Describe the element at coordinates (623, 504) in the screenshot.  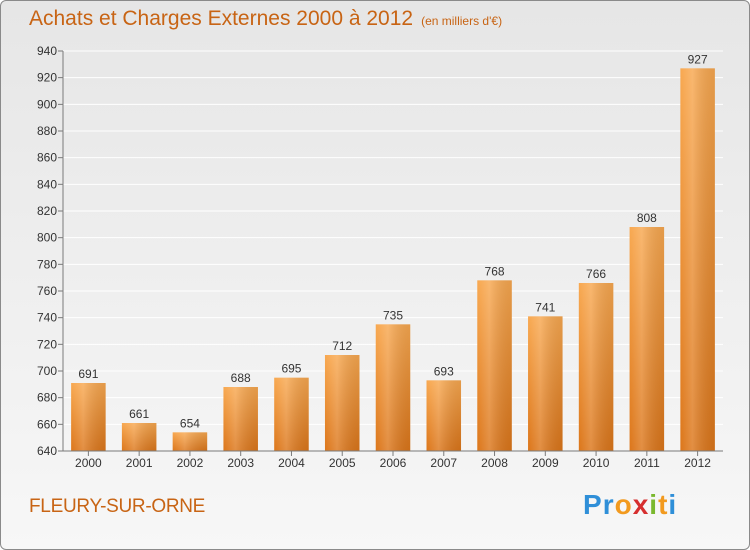
I see `logo-letter: o` at that location.